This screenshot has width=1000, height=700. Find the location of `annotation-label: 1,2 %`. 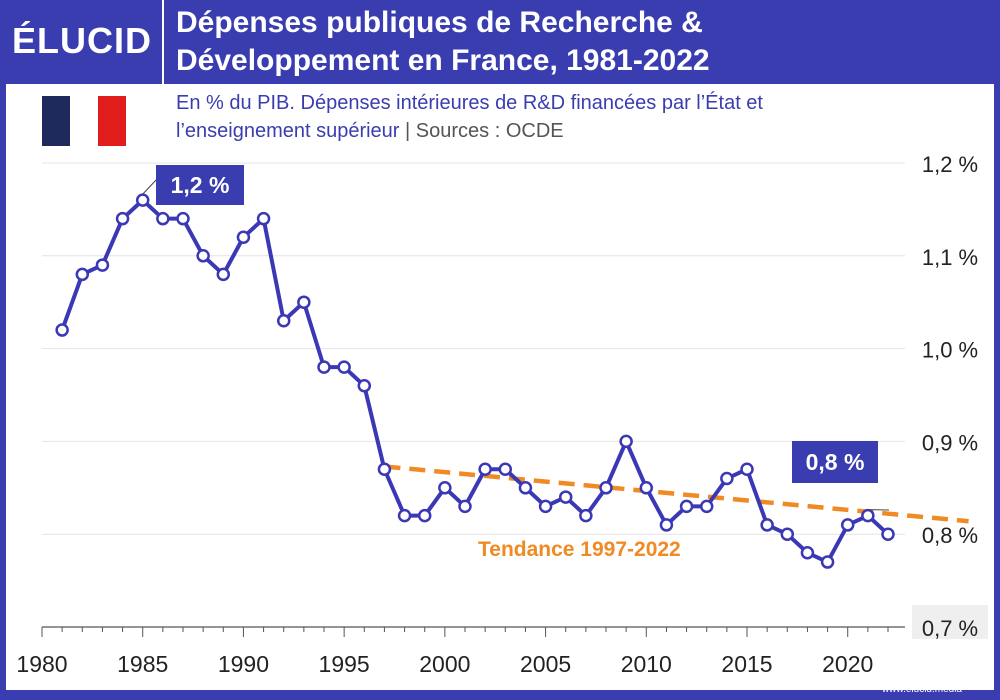

annotation-label: 1,2 % is located at coordinates (200, 185).